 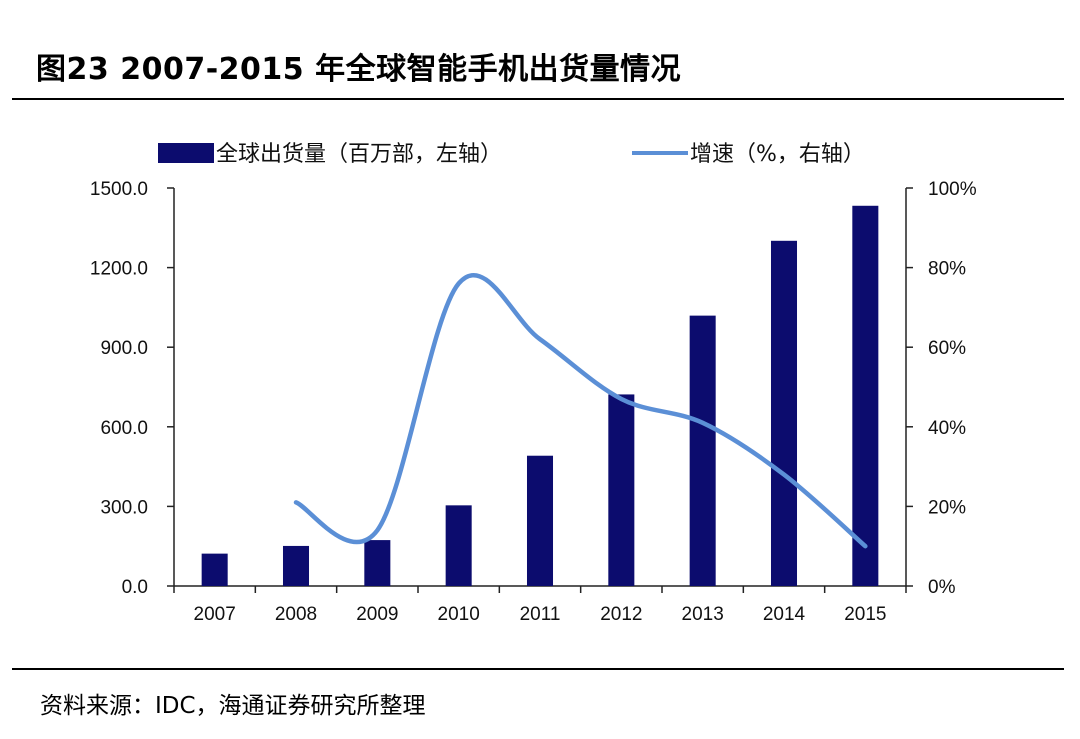 I want to click on left-axis-tick-label: 300.0, so click(x=124, y=507).